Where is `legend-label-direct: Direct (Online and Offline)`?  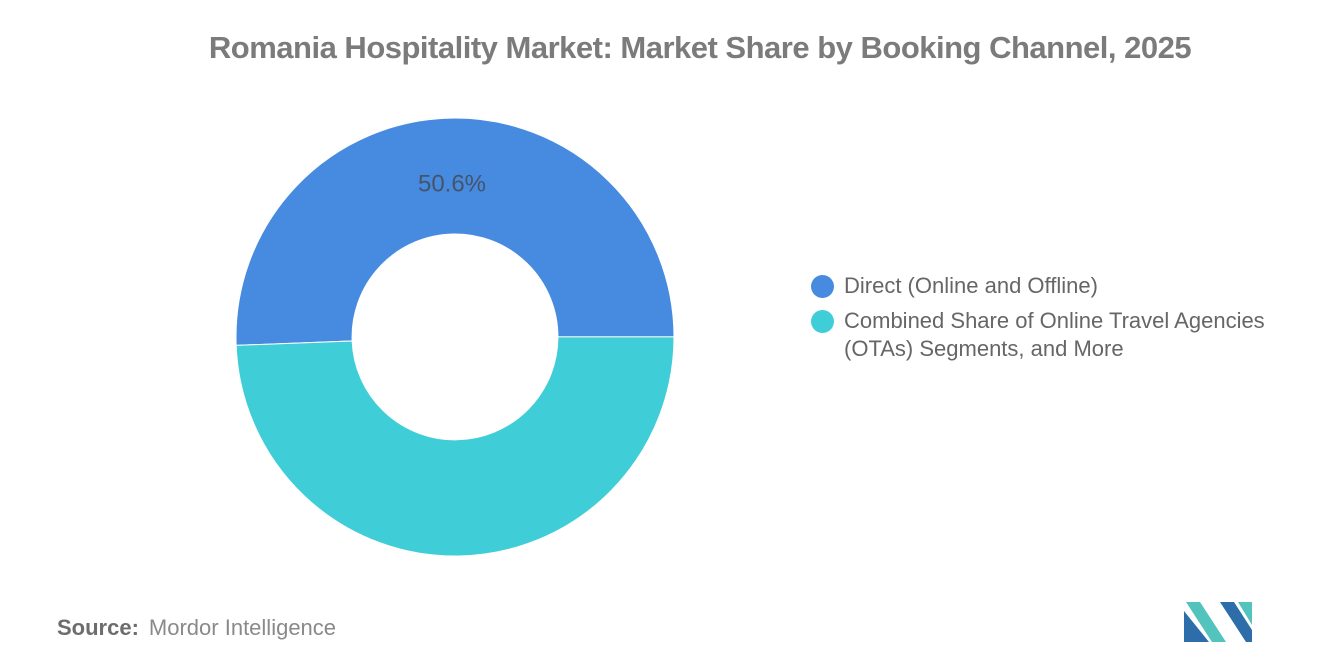
legend-label-direct: Direct (Online and Offline) is located at coordinates (971, 285).